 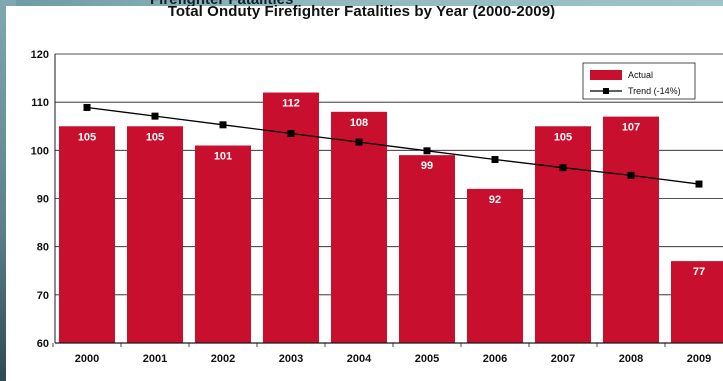 I want to click on y-tick-label: 60, so click(x=43, y=344).